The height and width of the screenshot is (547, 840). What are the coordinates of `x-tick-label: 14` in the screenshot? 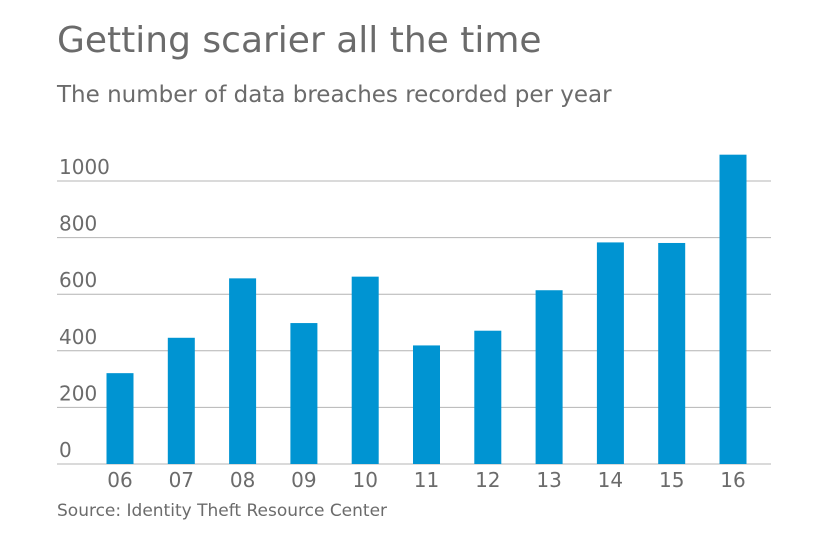 It's located at (610, 480).